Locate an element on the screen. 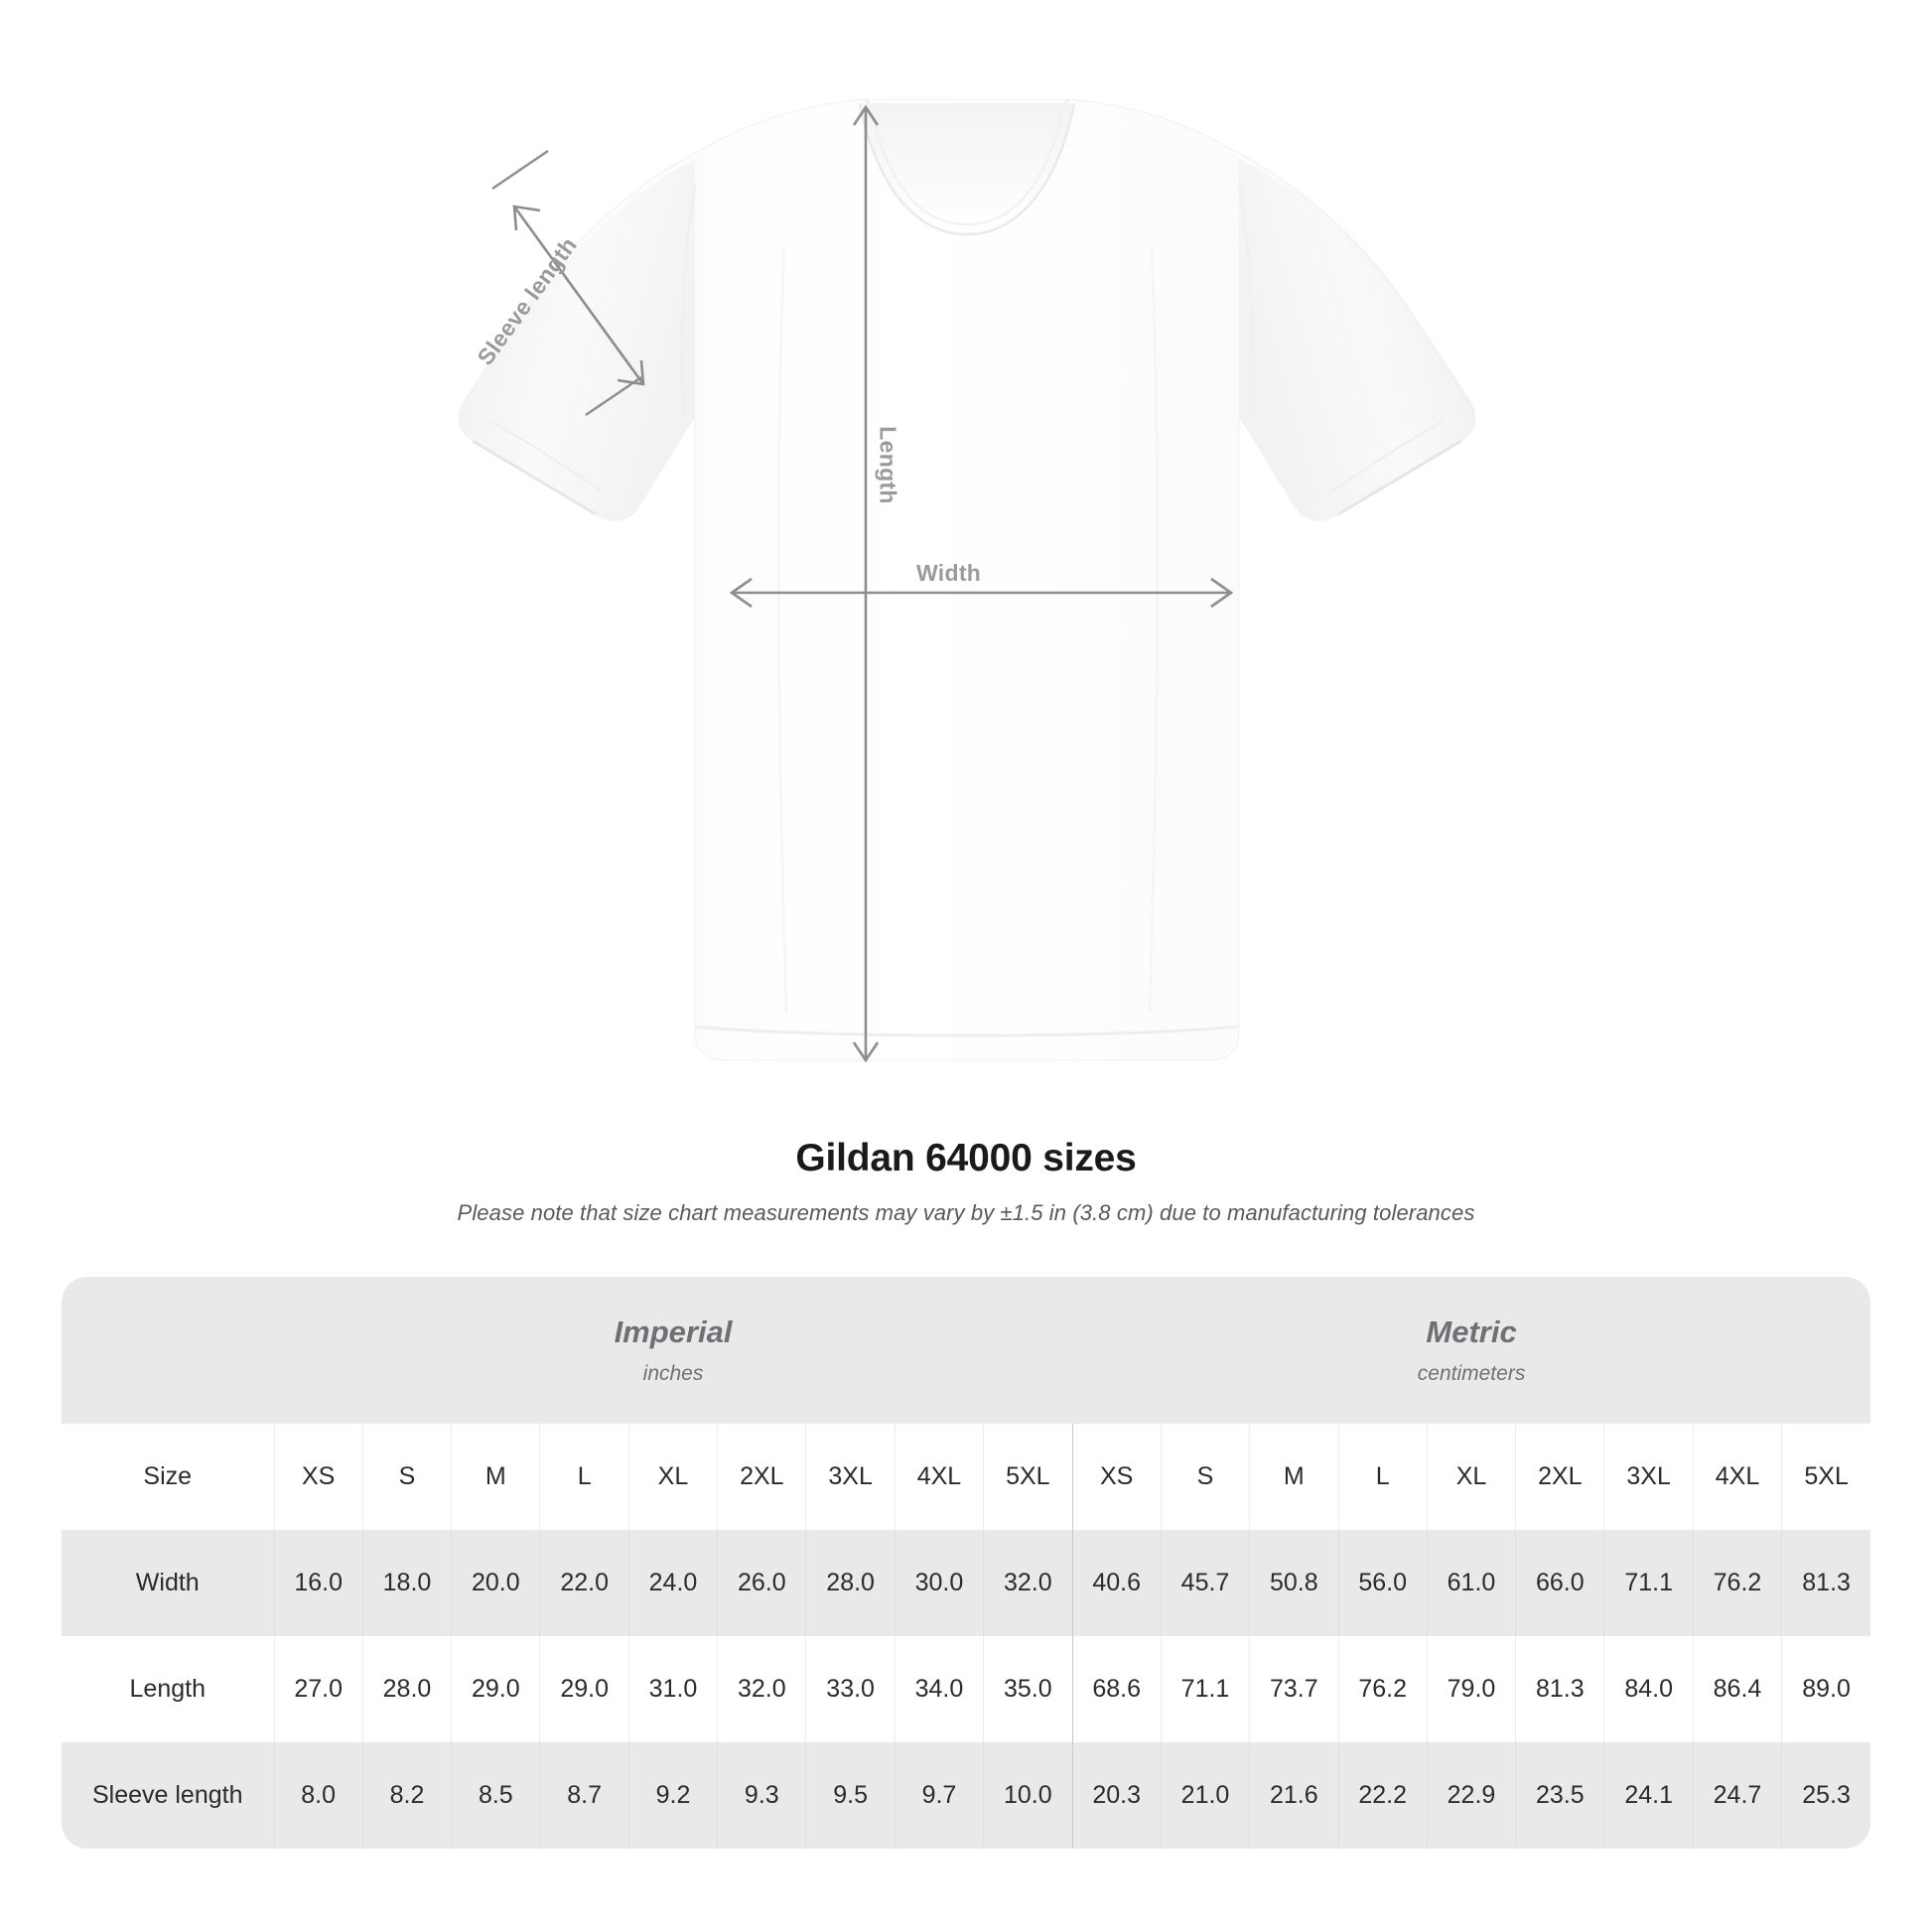 The height and width of the screenshot is (1932, 1932). sleeve-imperial-2xl: 9.3 is located at coordinates (761, 1796).